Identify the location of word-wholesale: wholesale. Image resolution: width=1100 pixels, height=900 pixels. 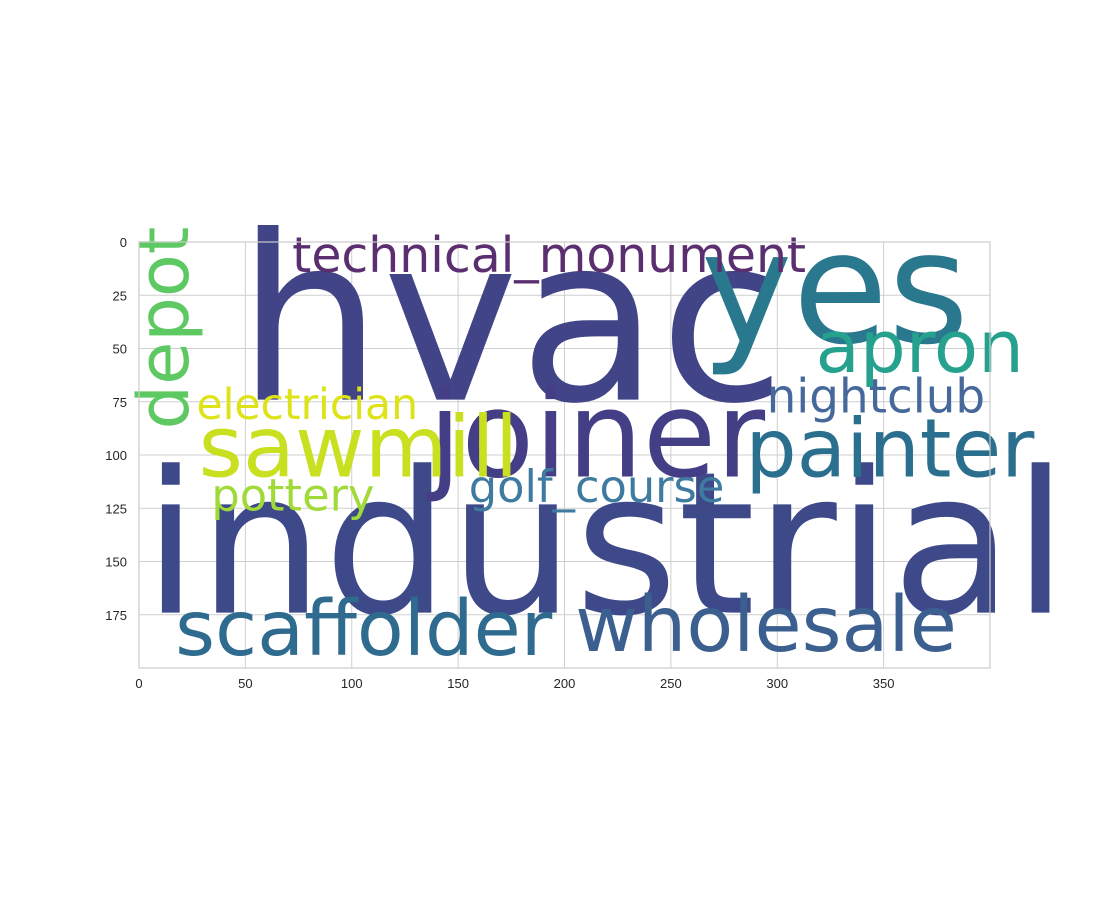
(766, 625).